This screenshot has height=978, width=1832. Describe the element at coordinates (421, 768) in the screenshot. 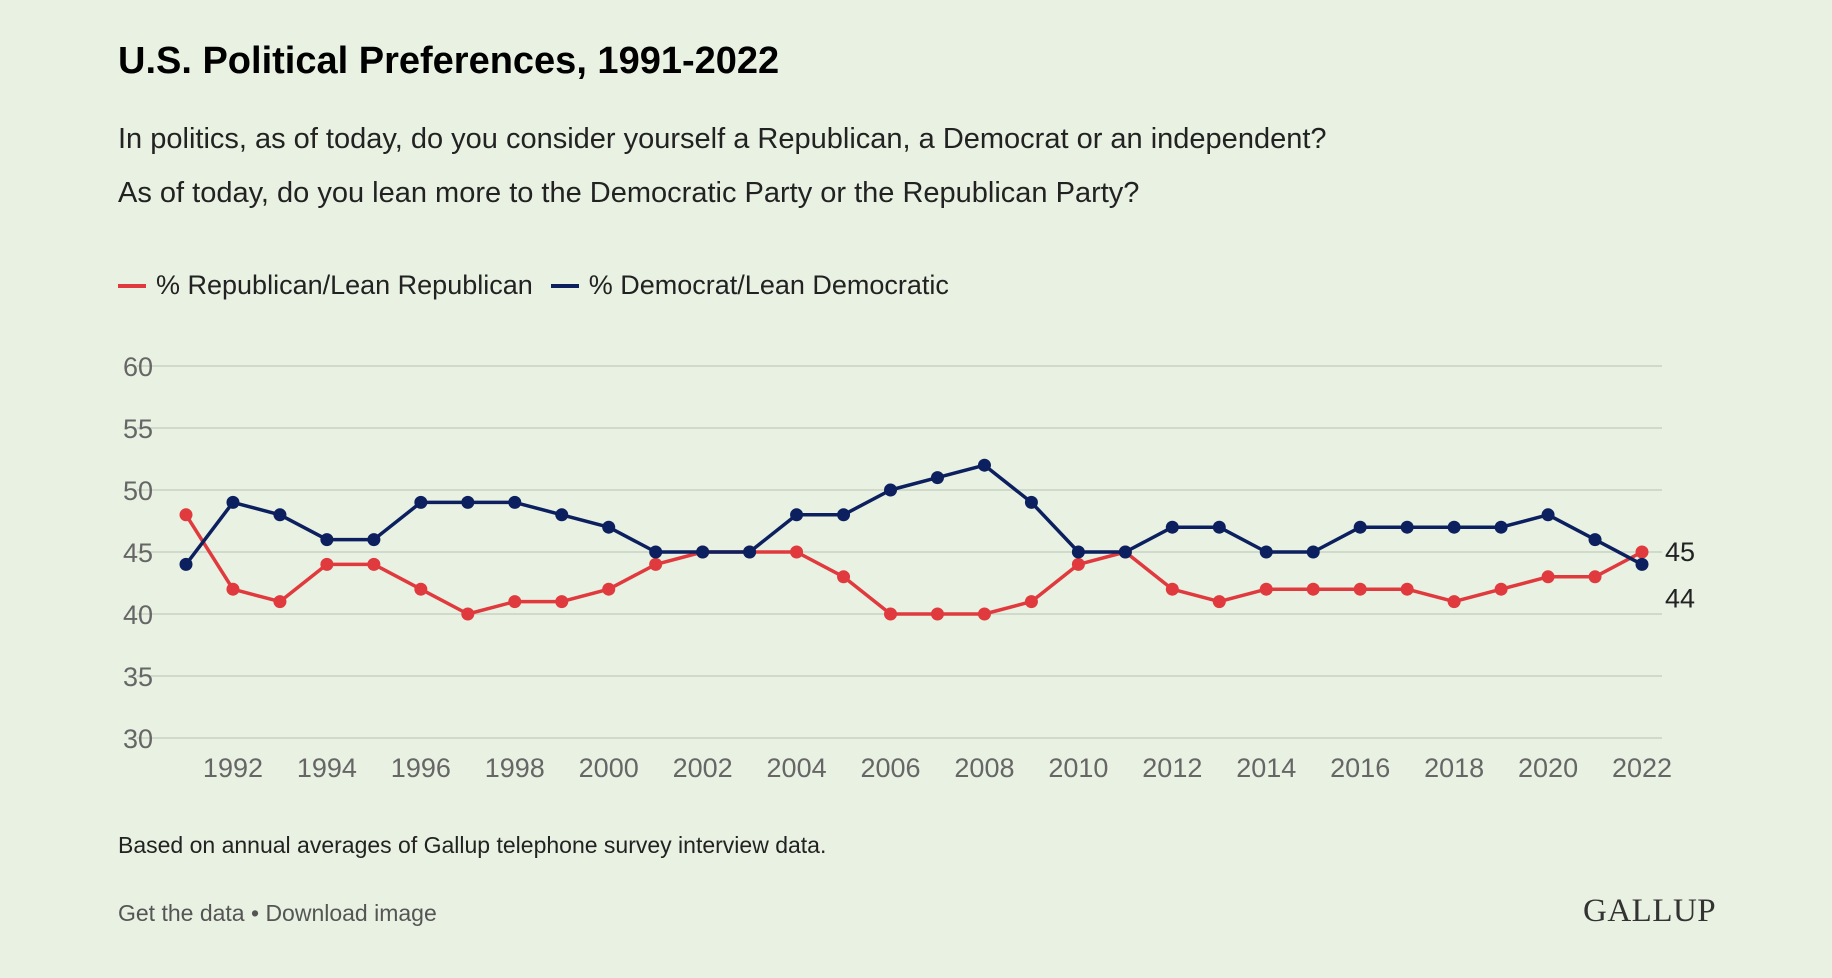

I see `x-tick-label: 1996` at that location.